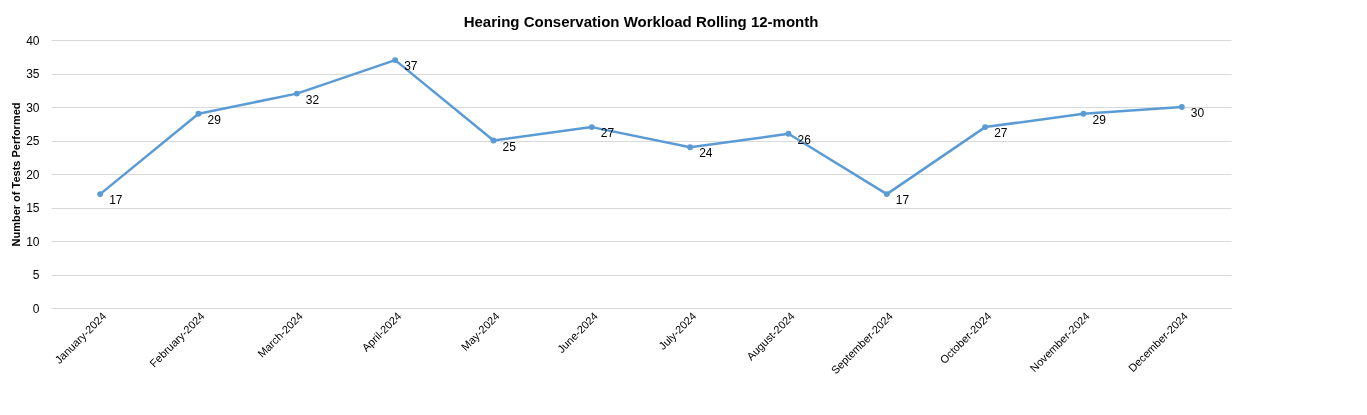 The image size is (1367, 415). What do you see at coordinates (33, 74) in the screenshot?
I see `y-tick-label: 35` at bounding box center [33, 74].